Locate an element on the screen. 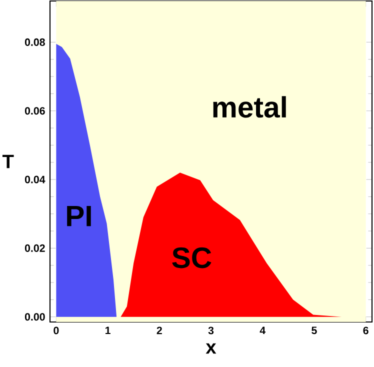  y-tick-label: 0.08 is located at coordinates (34, 42).